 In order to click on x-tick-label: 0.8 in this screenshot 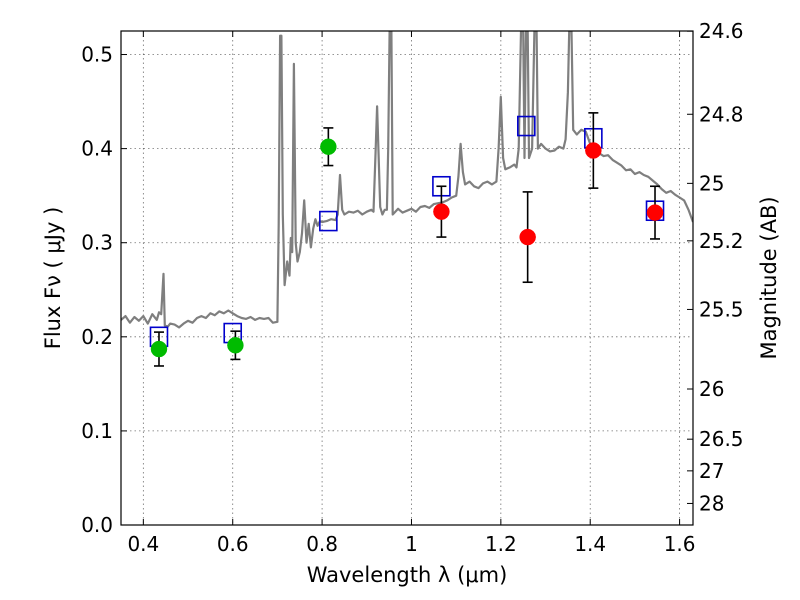, I will do `click(322, 544)`.